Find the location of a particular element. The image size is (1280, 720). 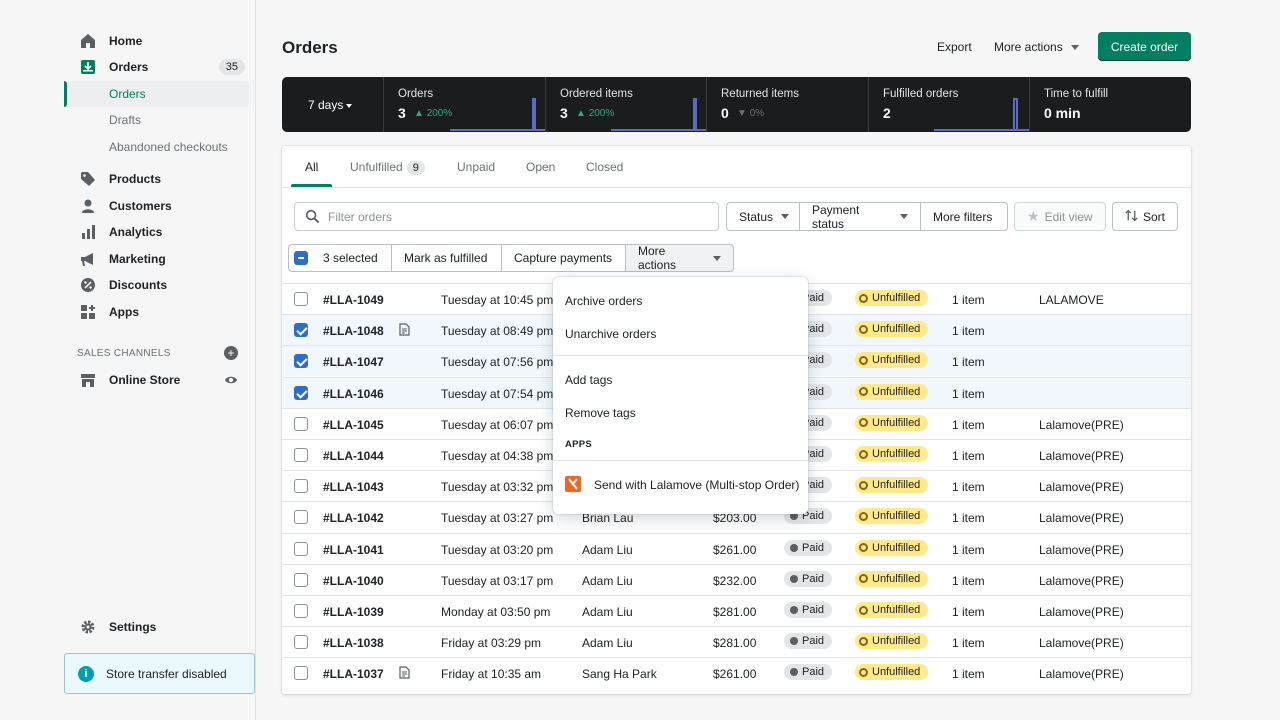

chevron-down-icon is located at coordinates (1074, 47).